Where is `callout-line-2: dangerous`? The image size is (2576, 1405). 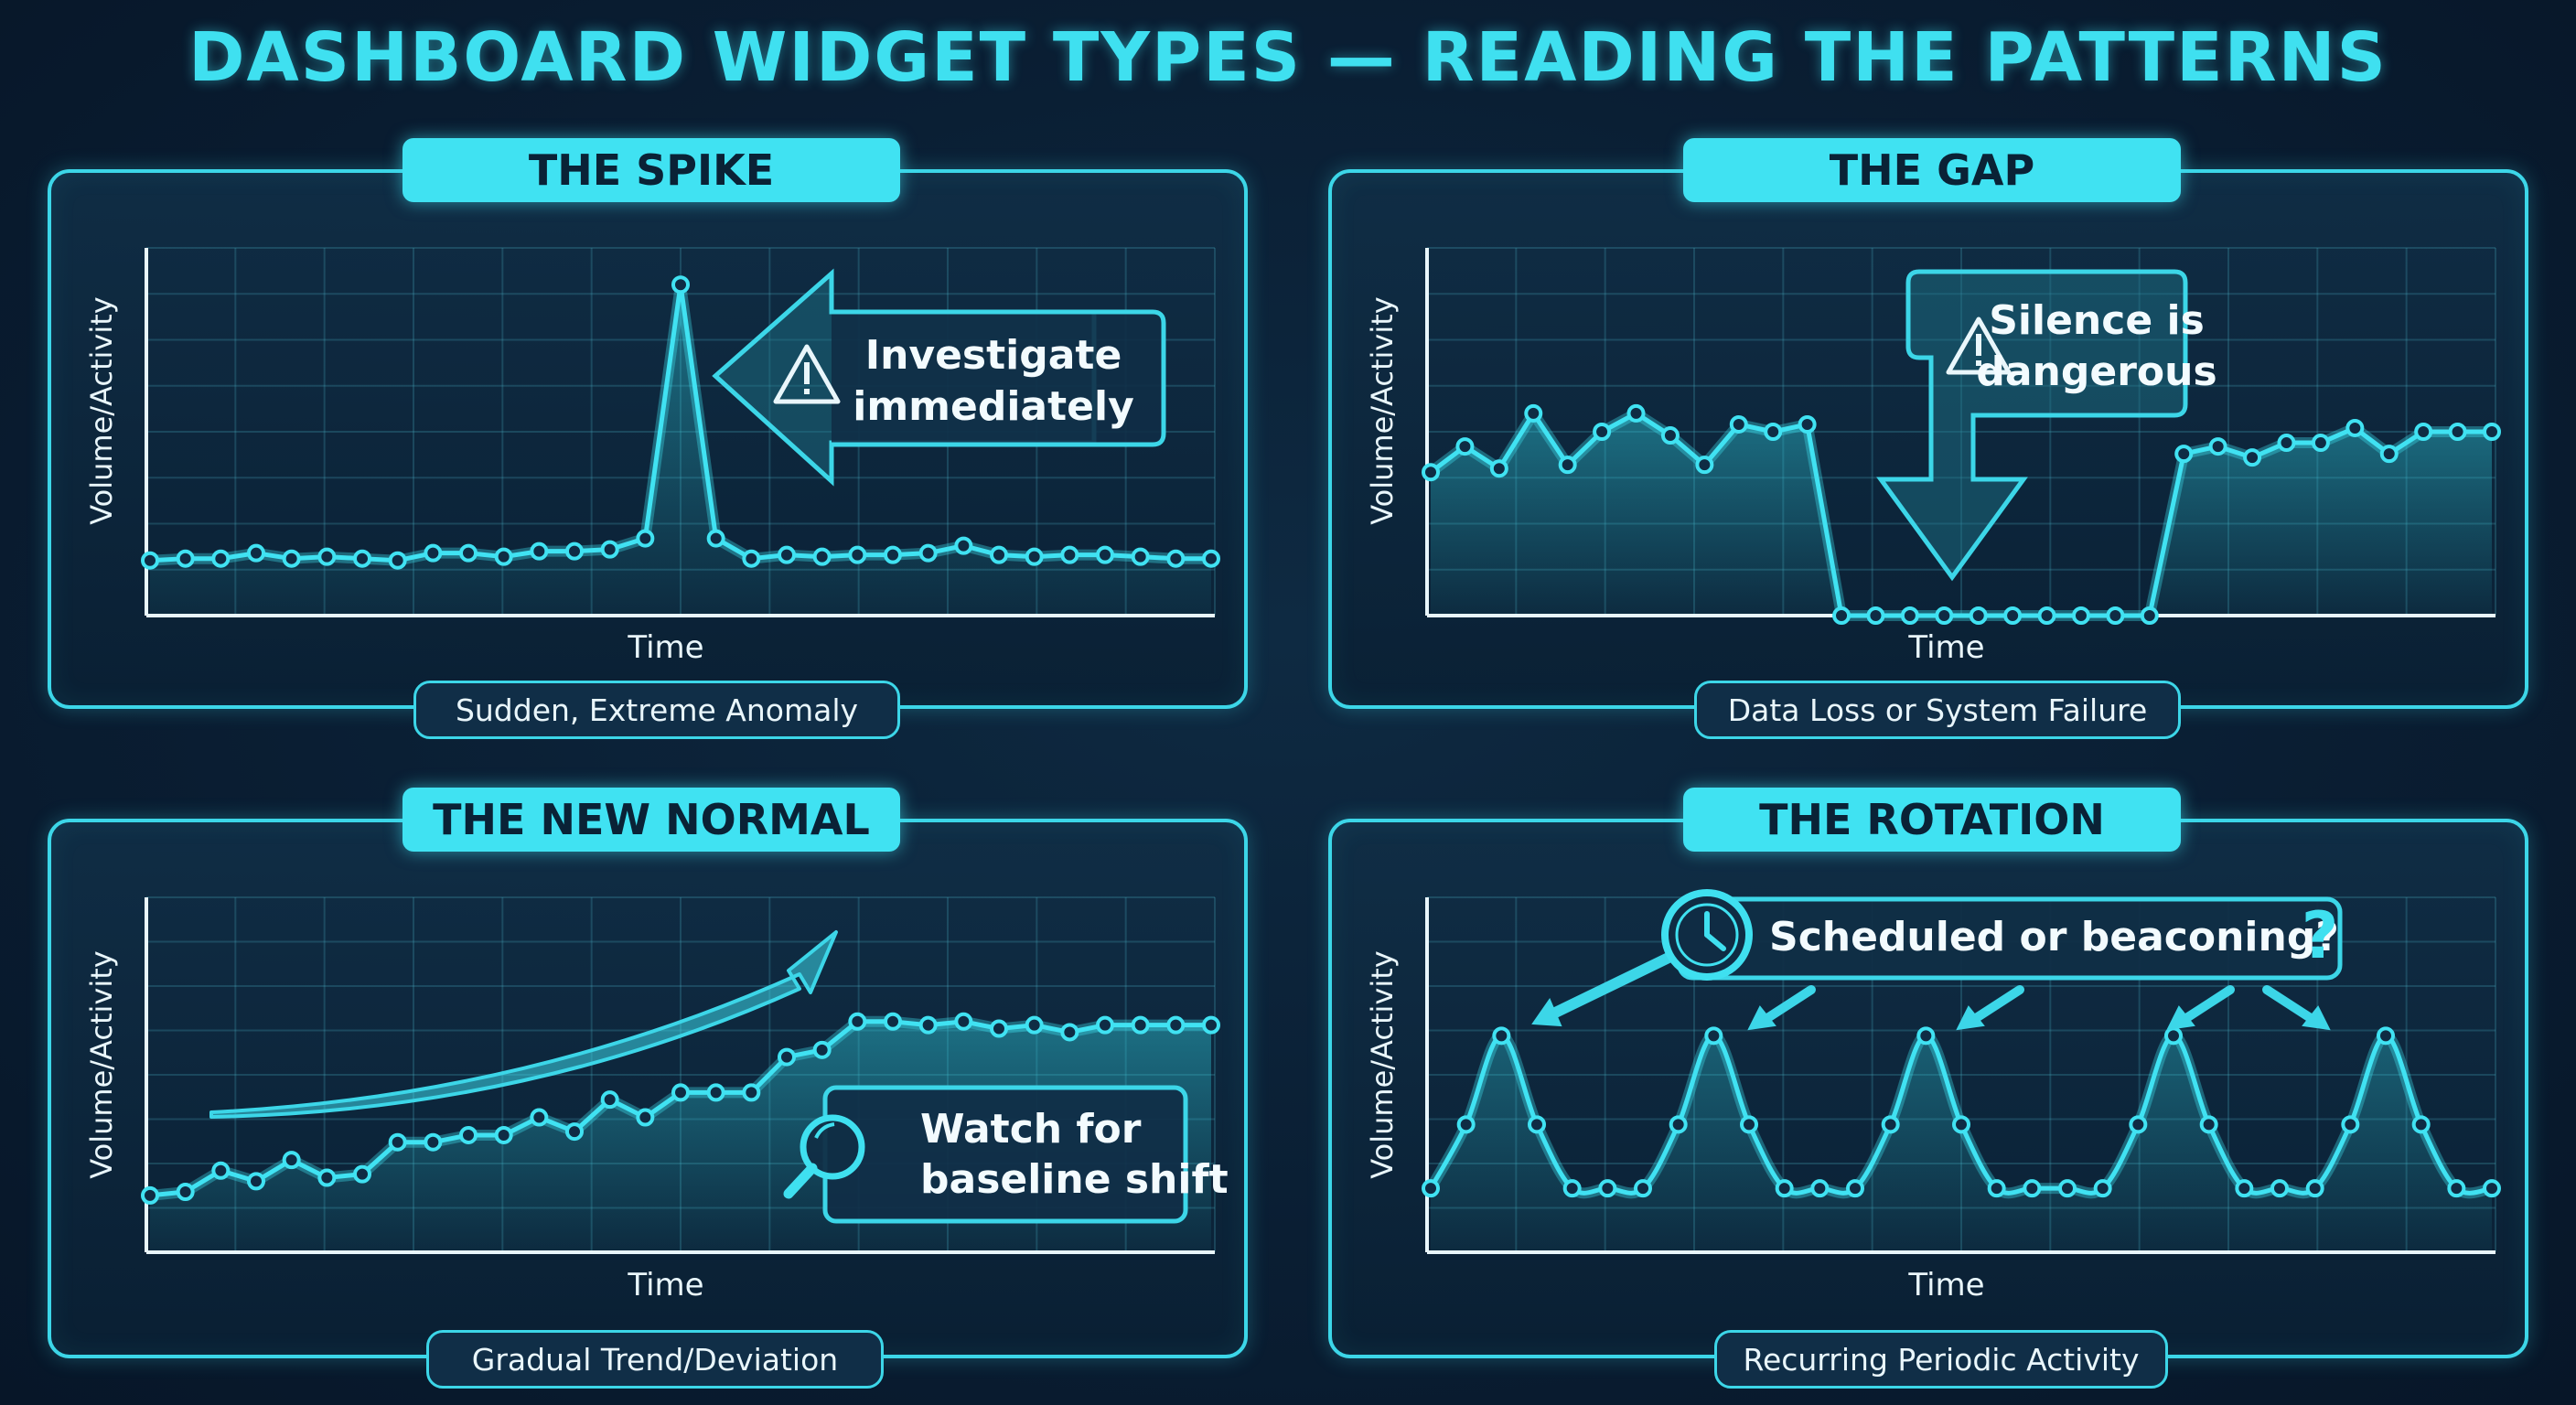 callout-line-2: dangerous is located at coordinates (2096, 372).